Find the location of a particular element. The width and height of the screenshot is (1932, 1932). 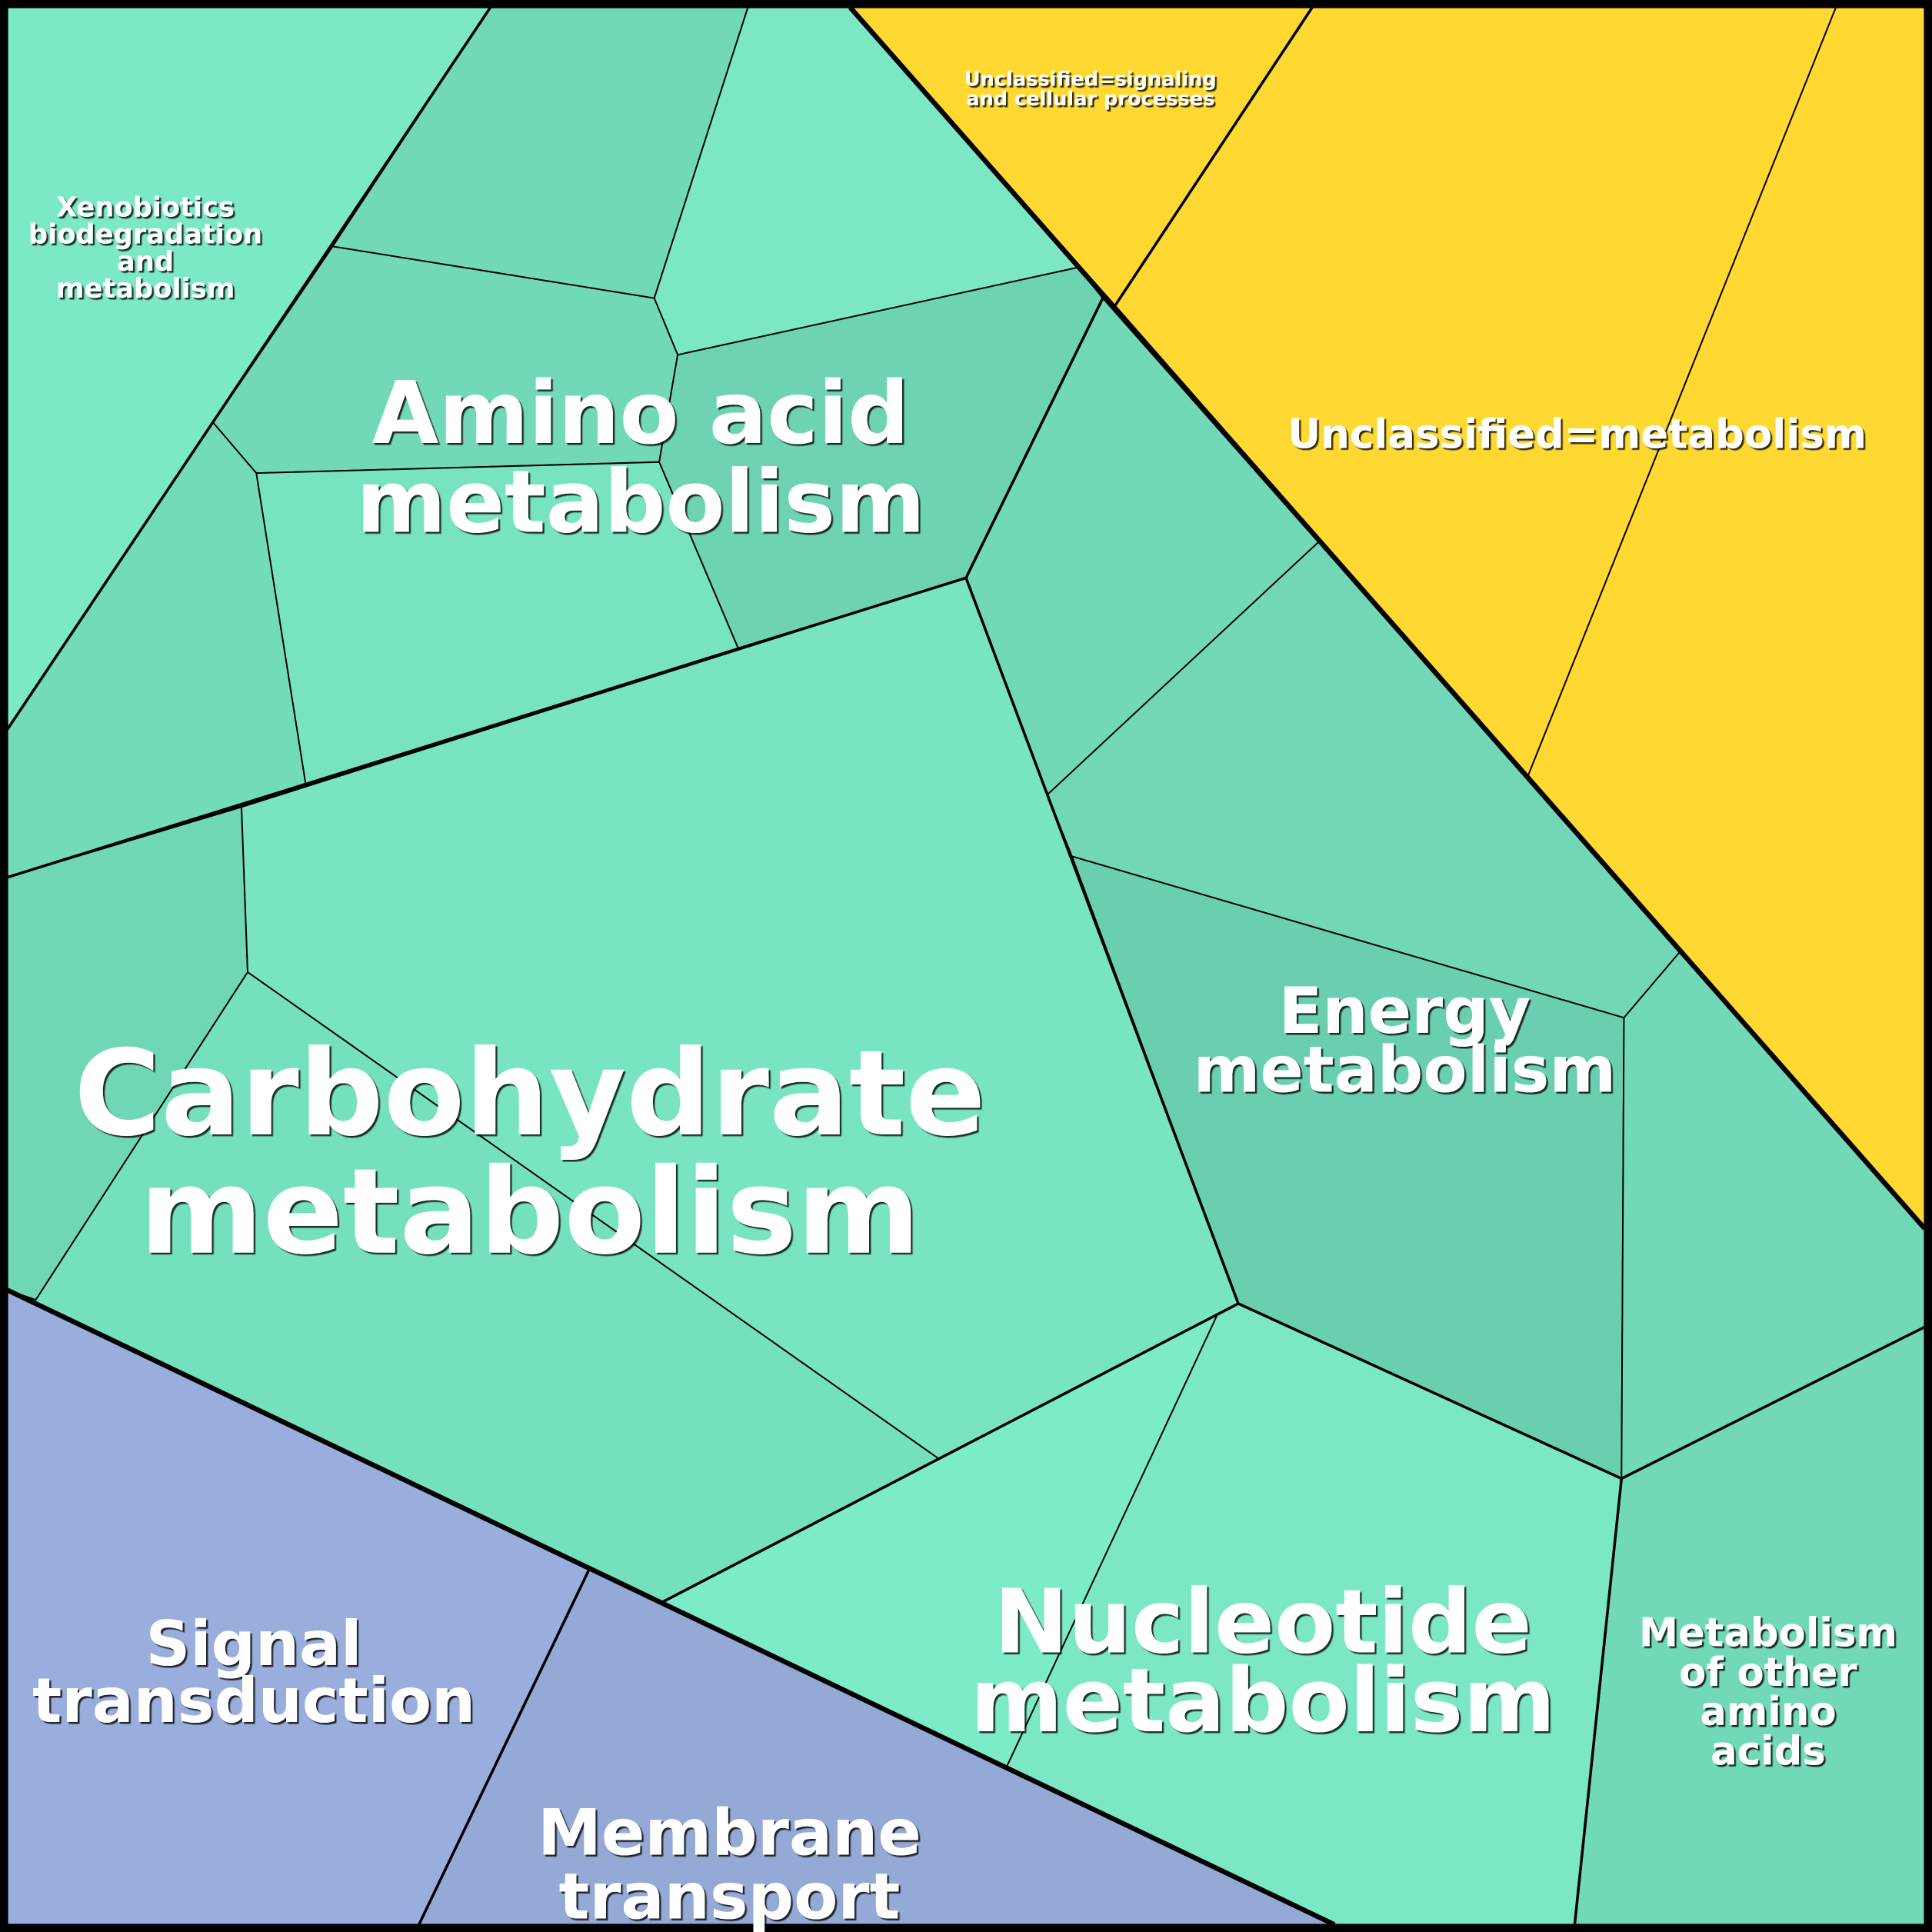

label-line: of other is located at coordinates (1768, 1673).